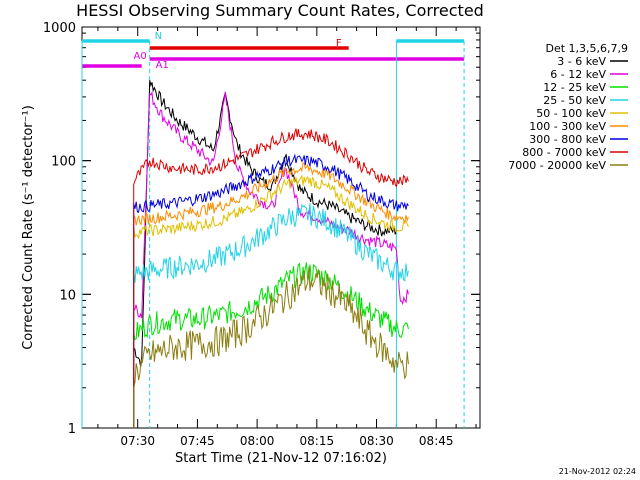 The image size is (640, 480). Describe the element at coordinates (376, 441) in the screenshot. I see `x-tick-label: 08:30` at that location.